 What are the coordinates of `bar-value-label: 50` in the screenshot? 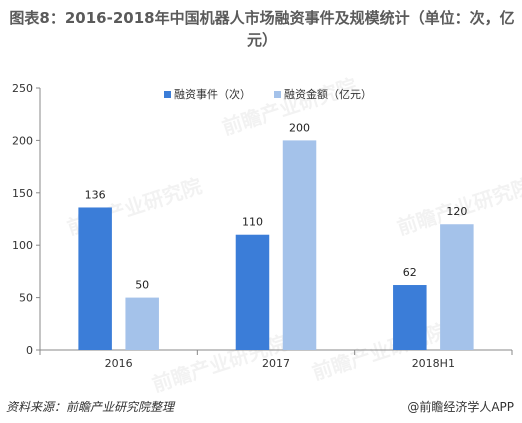 It's located at (142, 285).